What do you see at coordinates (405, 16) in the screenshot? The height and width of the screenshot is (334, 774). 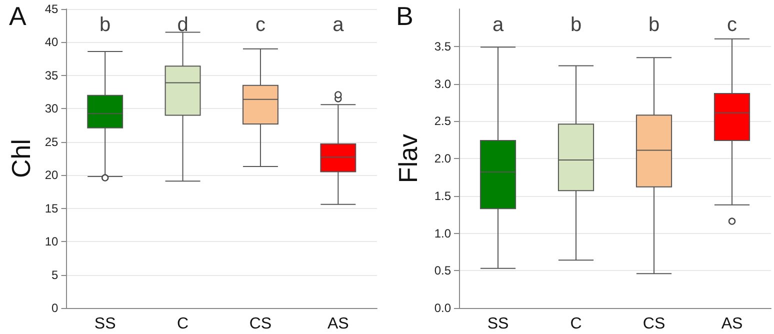 I see `chart-title: B` at bounding box center [405, 16].